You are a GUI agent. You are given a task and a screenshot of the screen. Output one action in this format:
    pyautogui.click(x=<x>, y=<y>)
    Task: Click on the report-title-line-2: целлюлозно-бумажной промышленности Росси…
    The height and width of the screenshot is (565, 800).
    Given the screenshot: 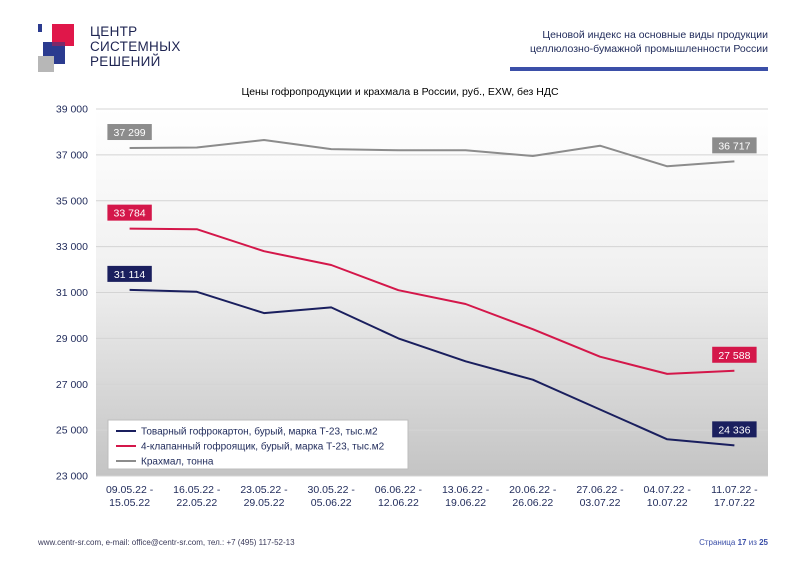 What is the action you would take?
    pyautogui.click(x=648, y=49)
    